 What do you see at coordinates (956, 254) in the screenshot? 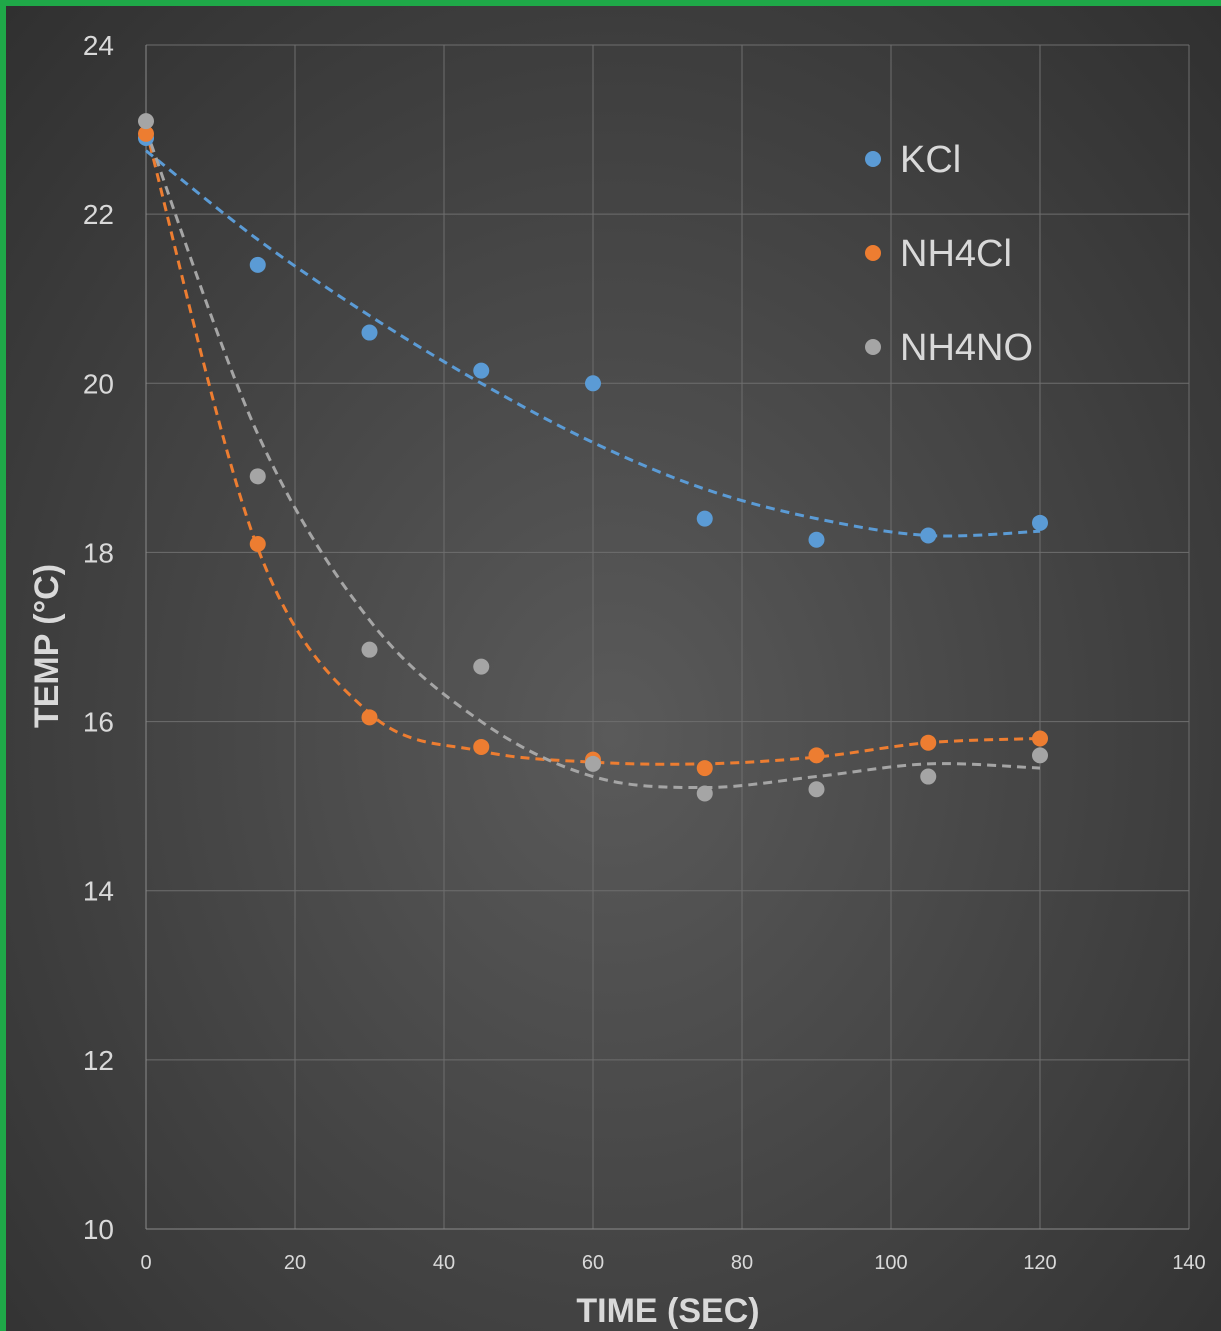
I see `legend-label-nh4cl: NH4Cl` at bounding box center [956, 254].